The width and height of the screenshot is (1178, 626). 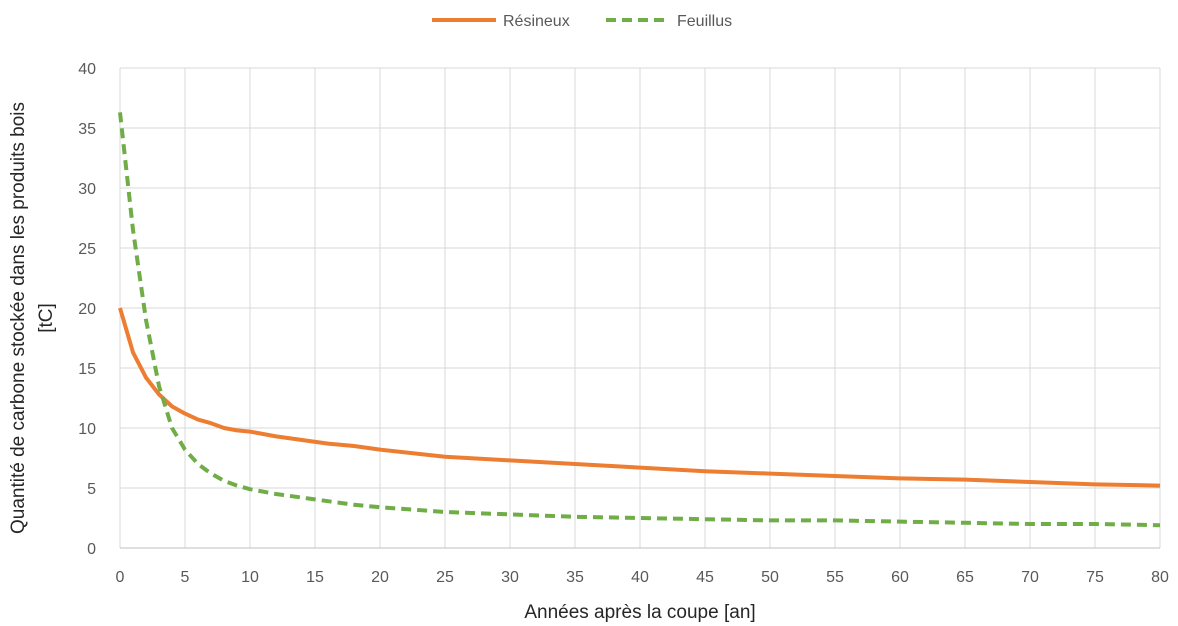 I want to click on legend-label: Feuillus, so click(x=704, y=21).